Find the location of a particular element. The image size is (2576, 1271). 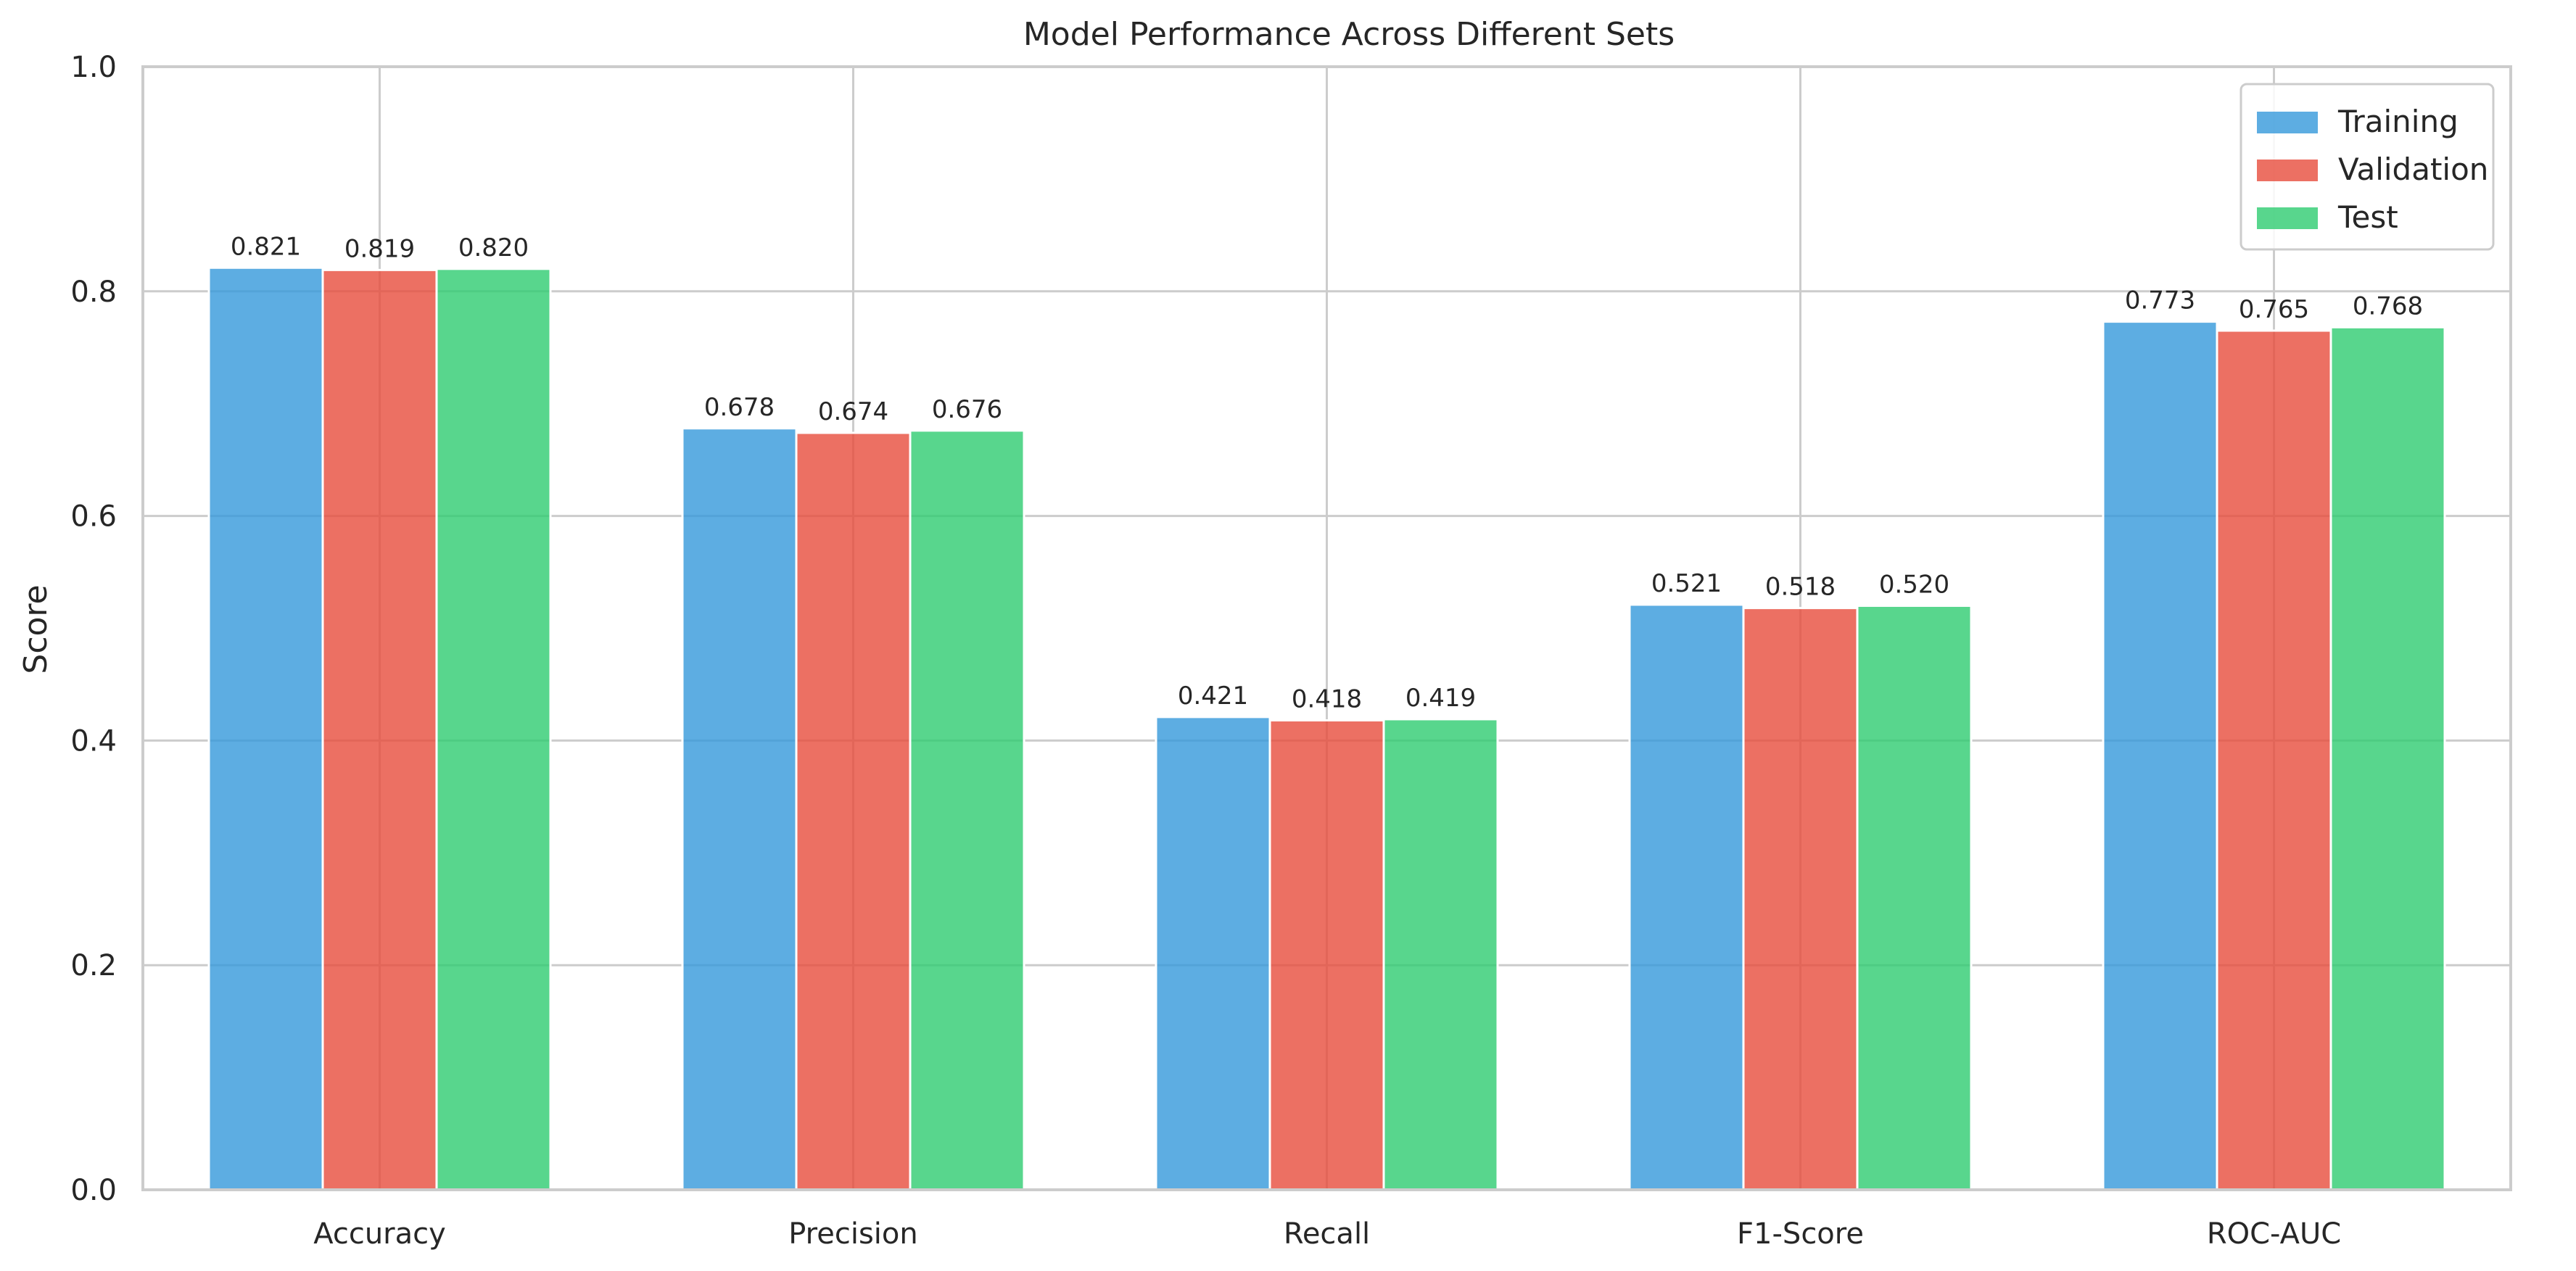

bar-value-label: 0.521 is located at coordinates (1686, 583).